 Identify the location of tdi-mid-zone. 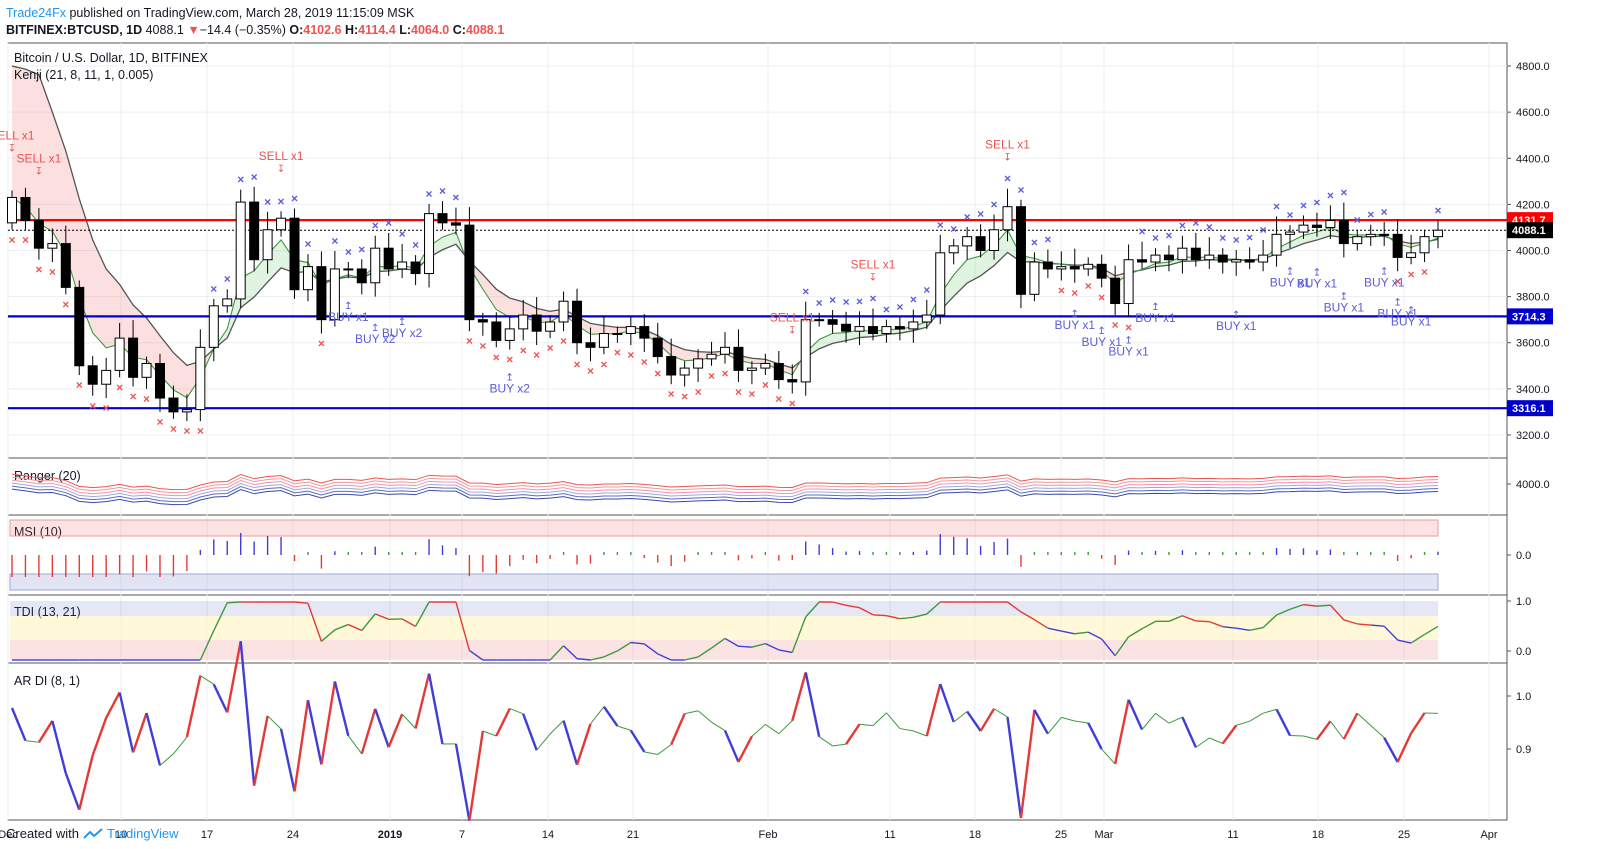
(724, 628).